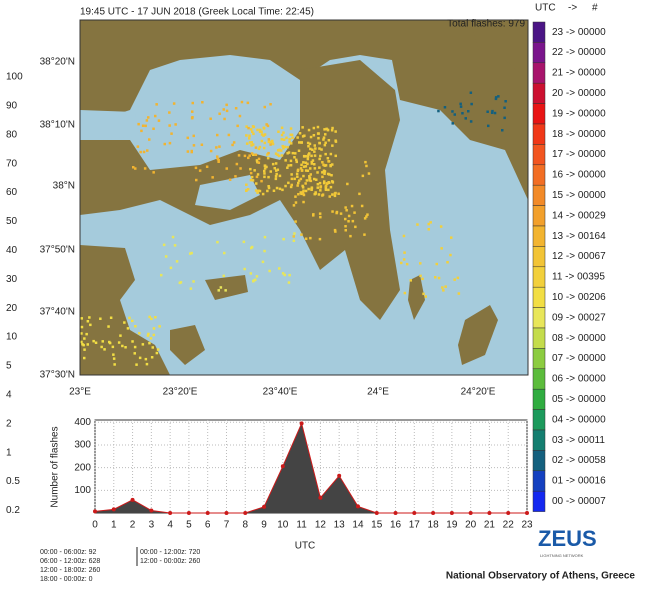  What do you see at coordinates (311, 468) in the screenshot?
I see `area` at bounding box center [311, 468].